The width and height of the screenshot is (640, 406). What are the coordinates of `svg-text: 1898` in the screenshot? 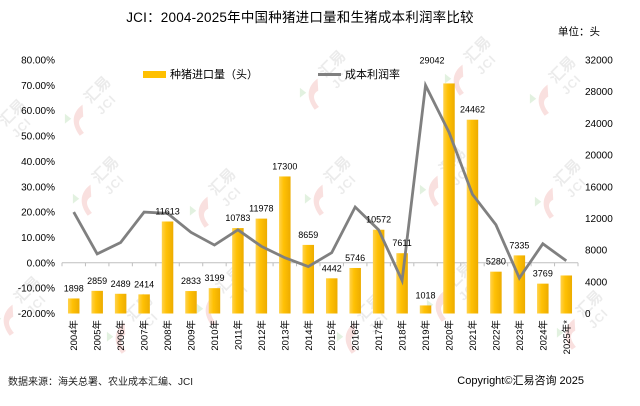 It's located at (74, 288).